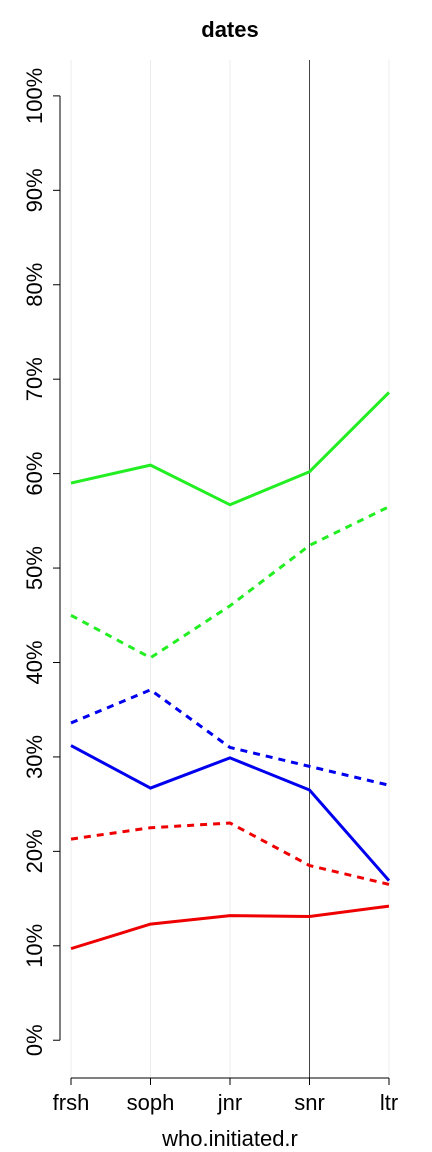  I want to click on y-tick-label: 30%, so click(34, 757).